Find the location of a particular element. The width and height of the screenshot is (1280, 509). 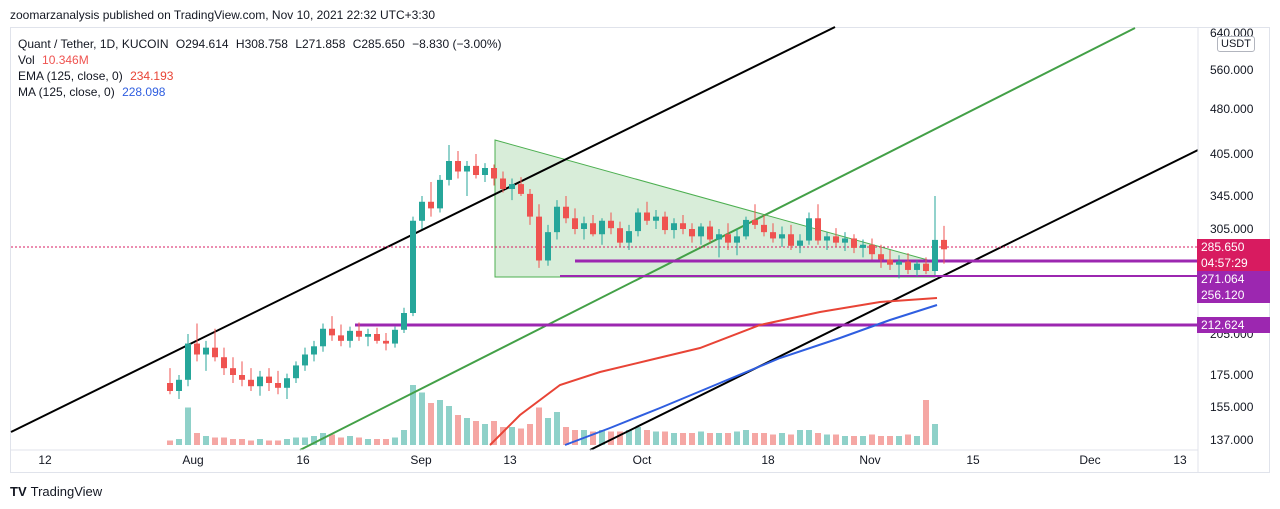

price-tick-label: 137.000 is located at coordinates (1232, 440).